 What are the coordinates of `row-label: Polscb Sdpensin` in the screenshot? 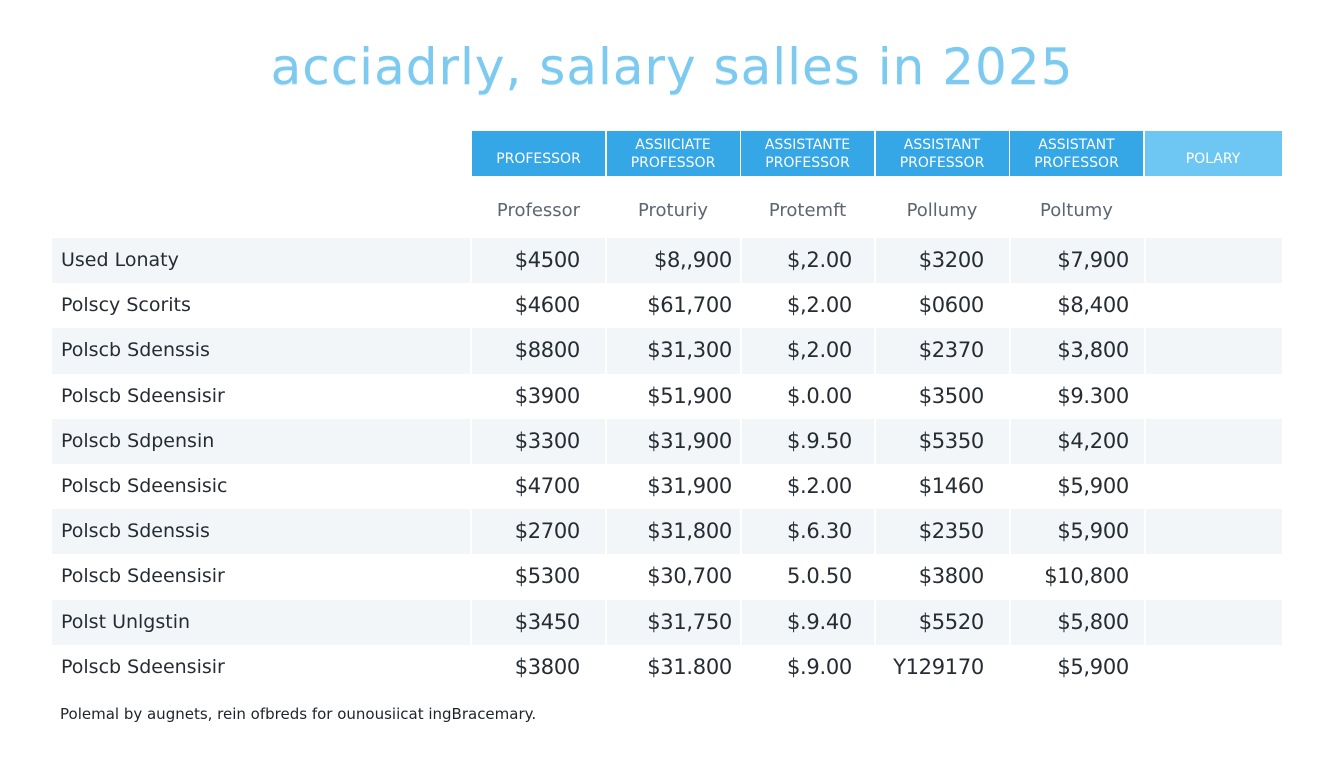 It's located at (138, 440).